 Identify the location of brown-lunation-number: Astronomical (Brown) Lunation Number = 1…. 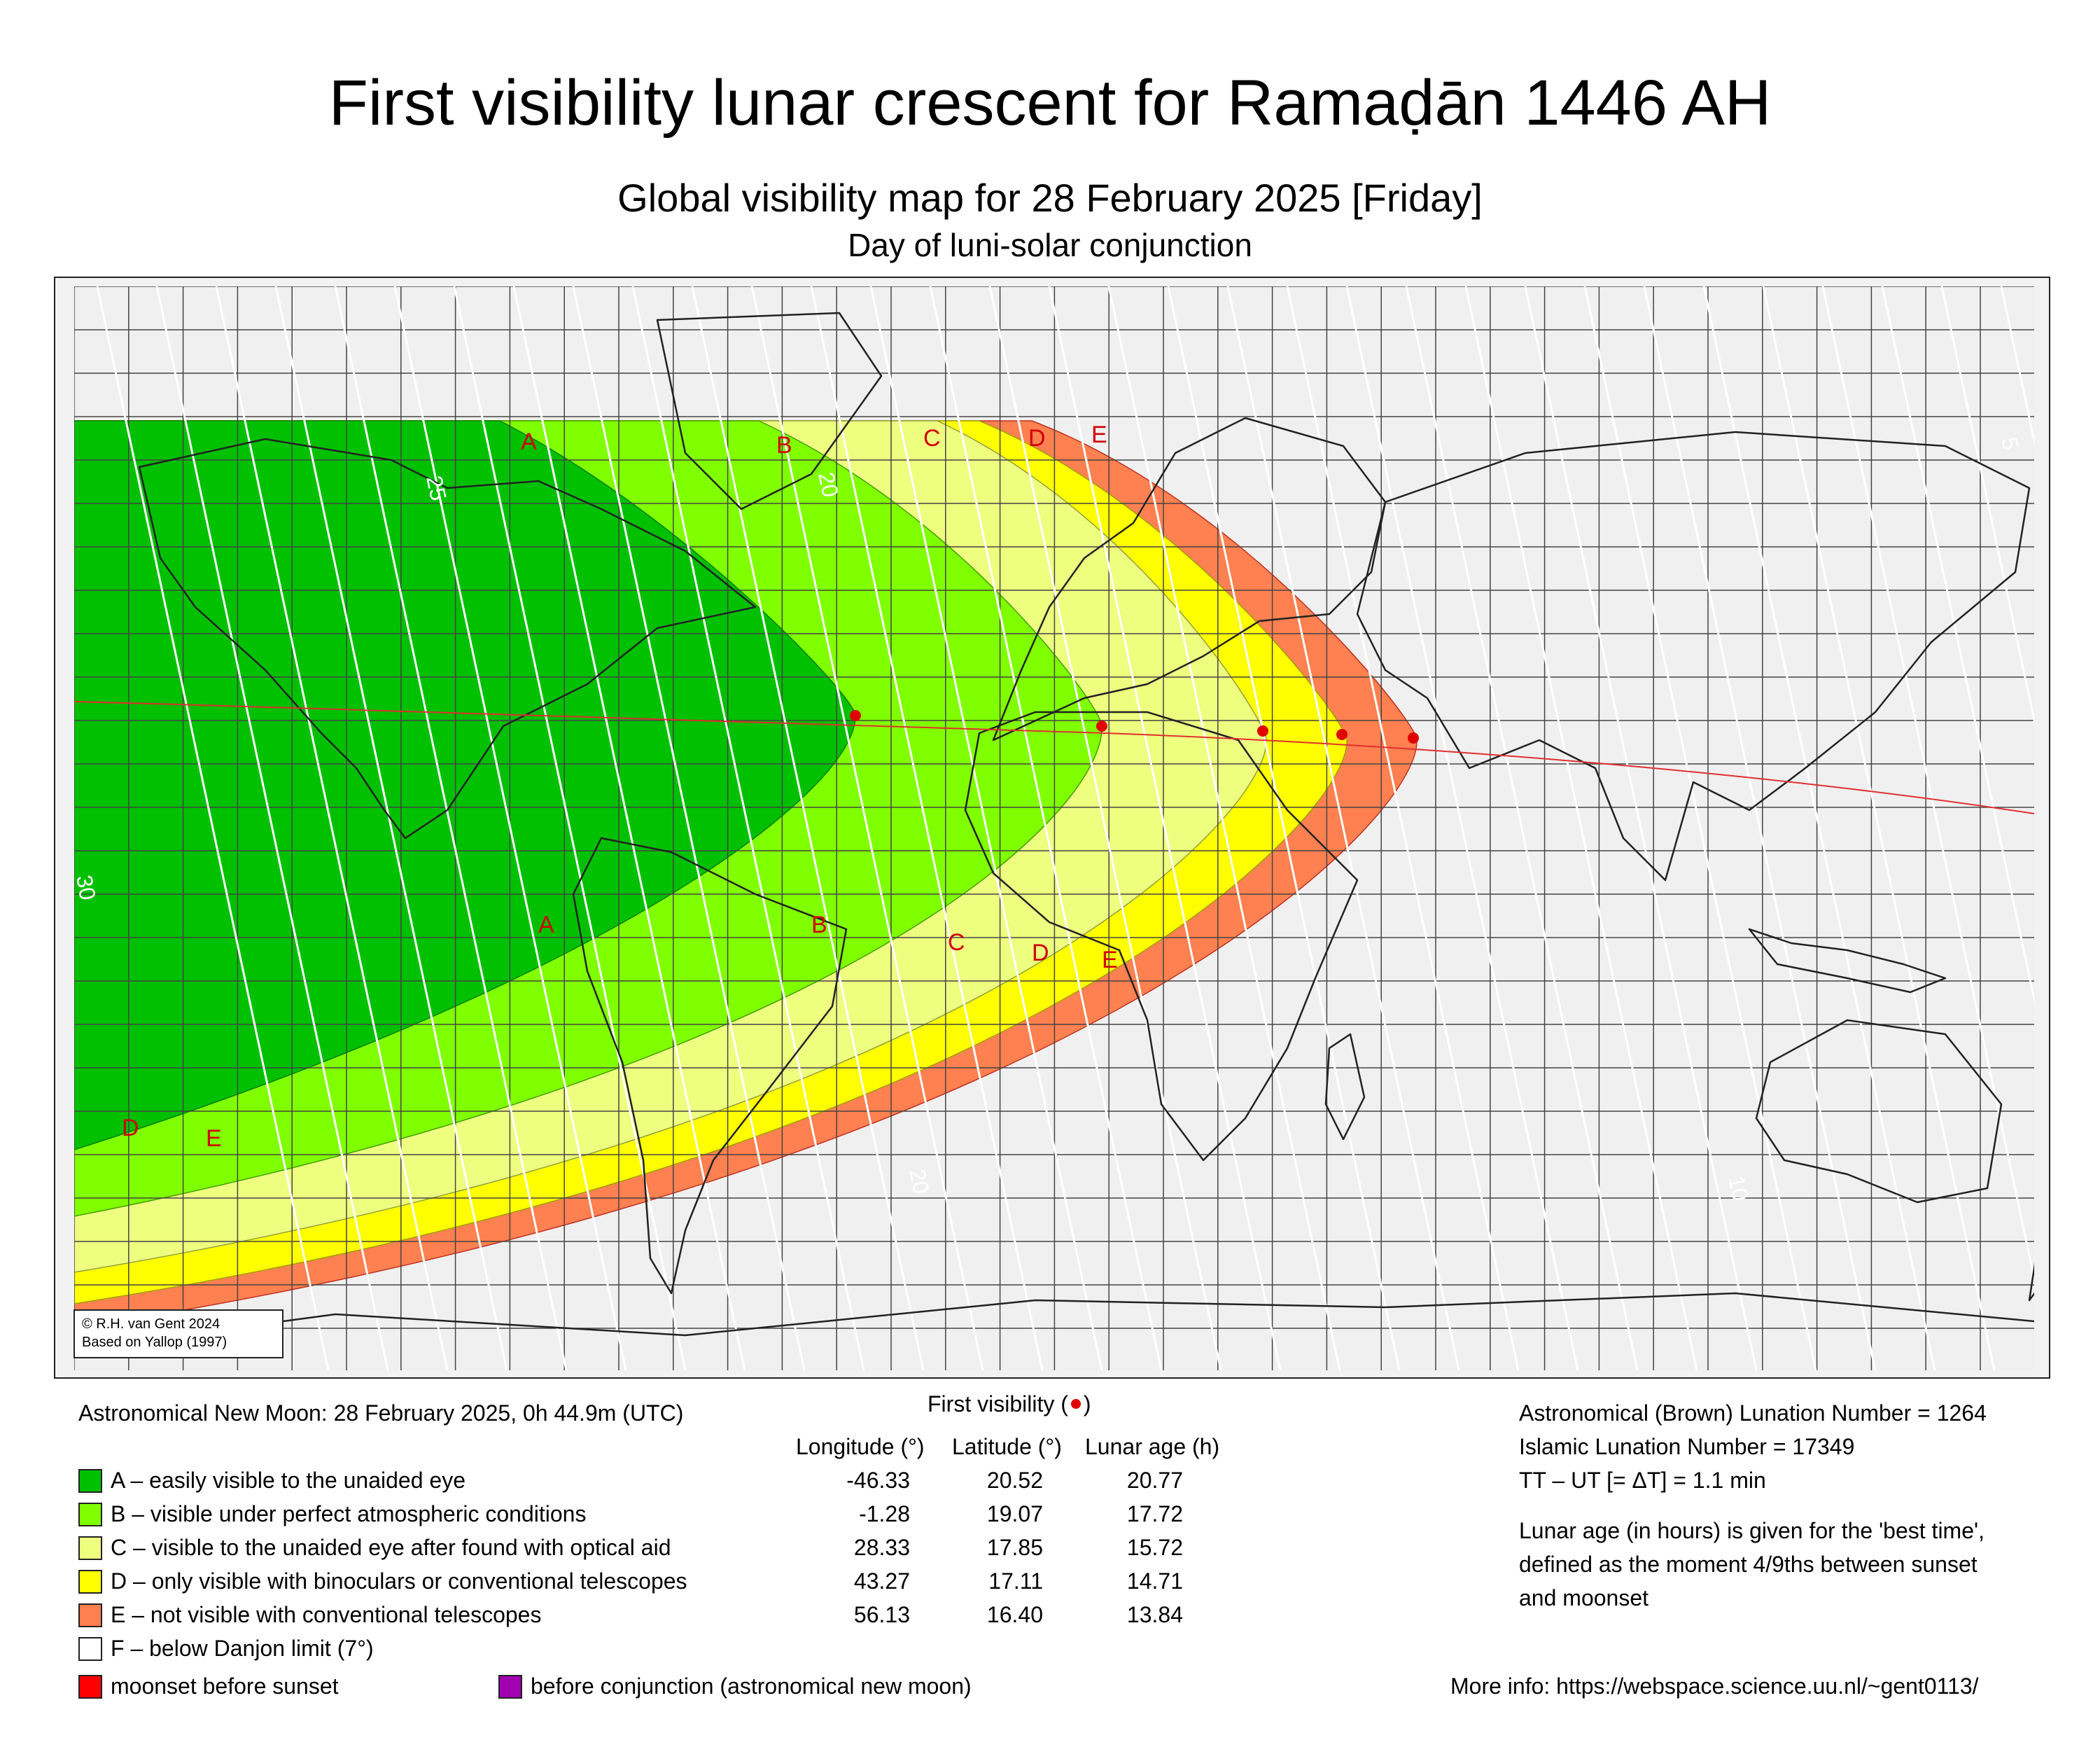
(1753, 1413).